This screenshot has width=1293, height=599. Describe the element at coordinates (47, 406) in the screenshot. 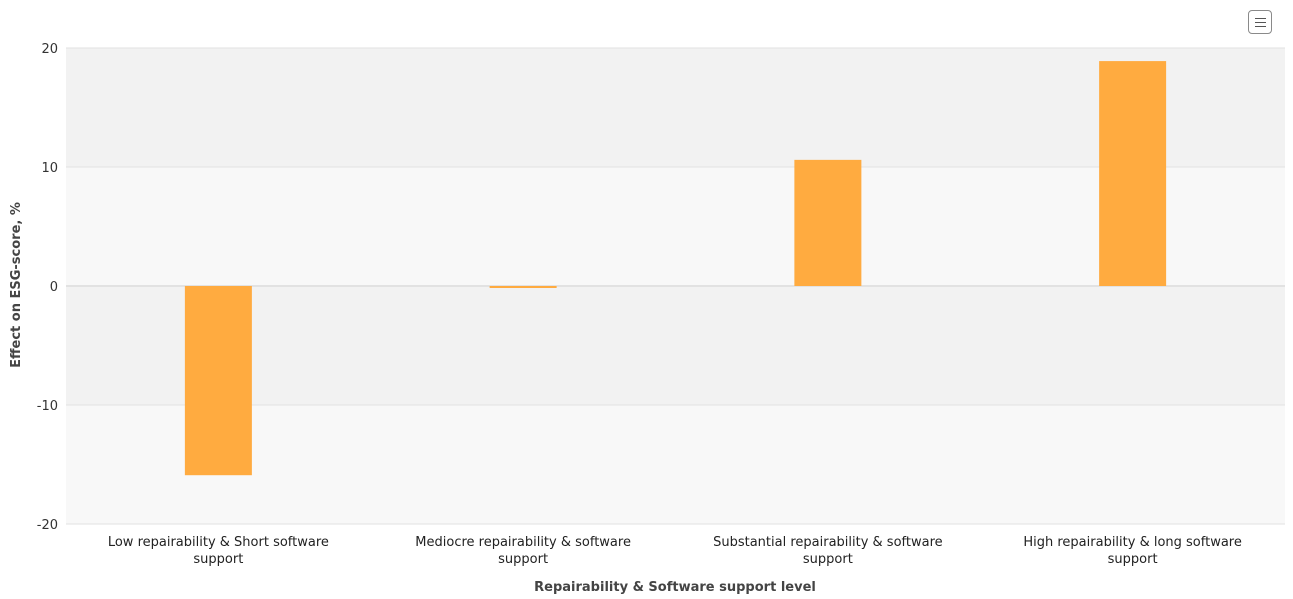

I see `y-tick-label: -10` at that location.